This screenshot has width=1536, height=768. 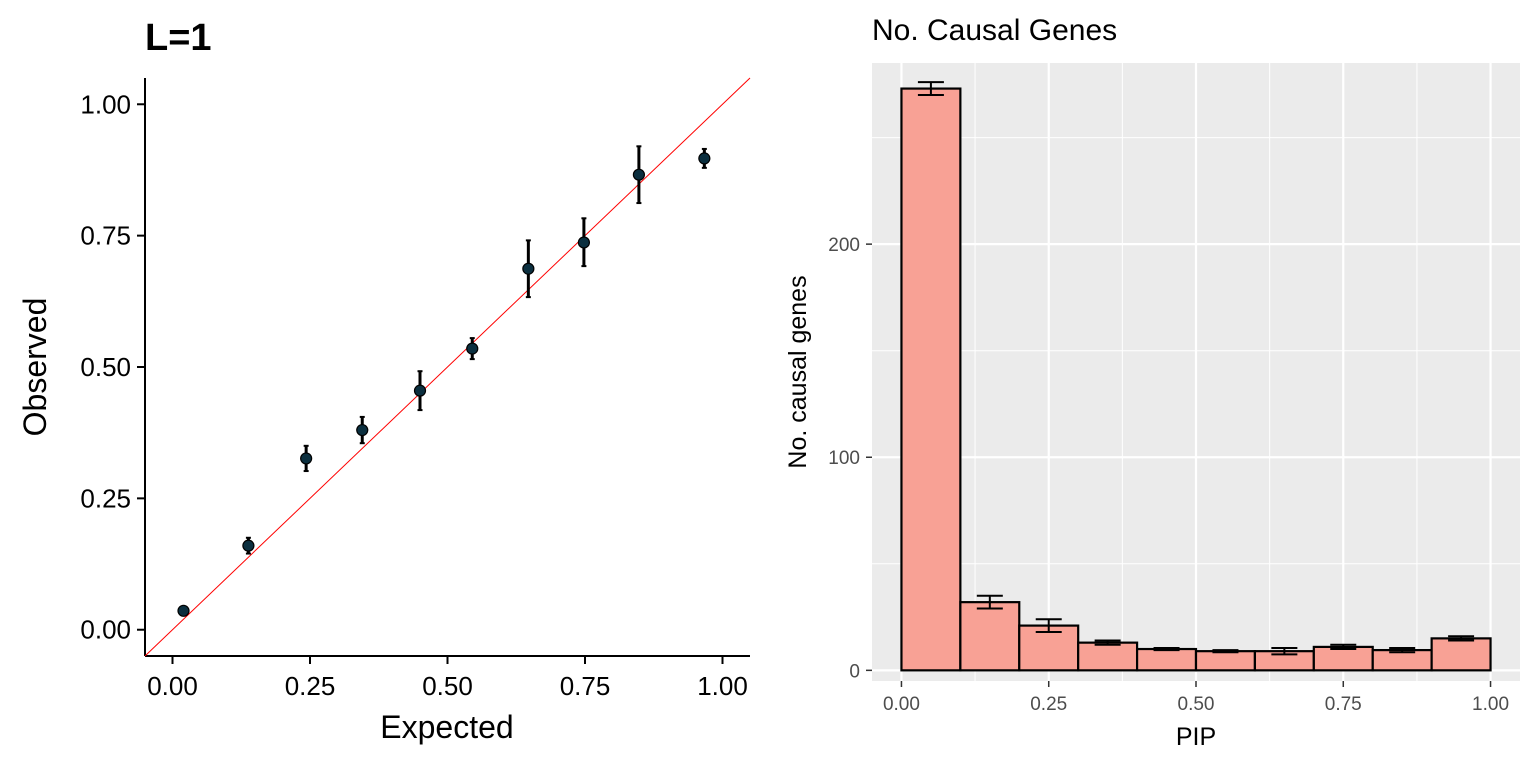 I want to click on left-y-tick-label: 0.00, so click(x=105, y=630).